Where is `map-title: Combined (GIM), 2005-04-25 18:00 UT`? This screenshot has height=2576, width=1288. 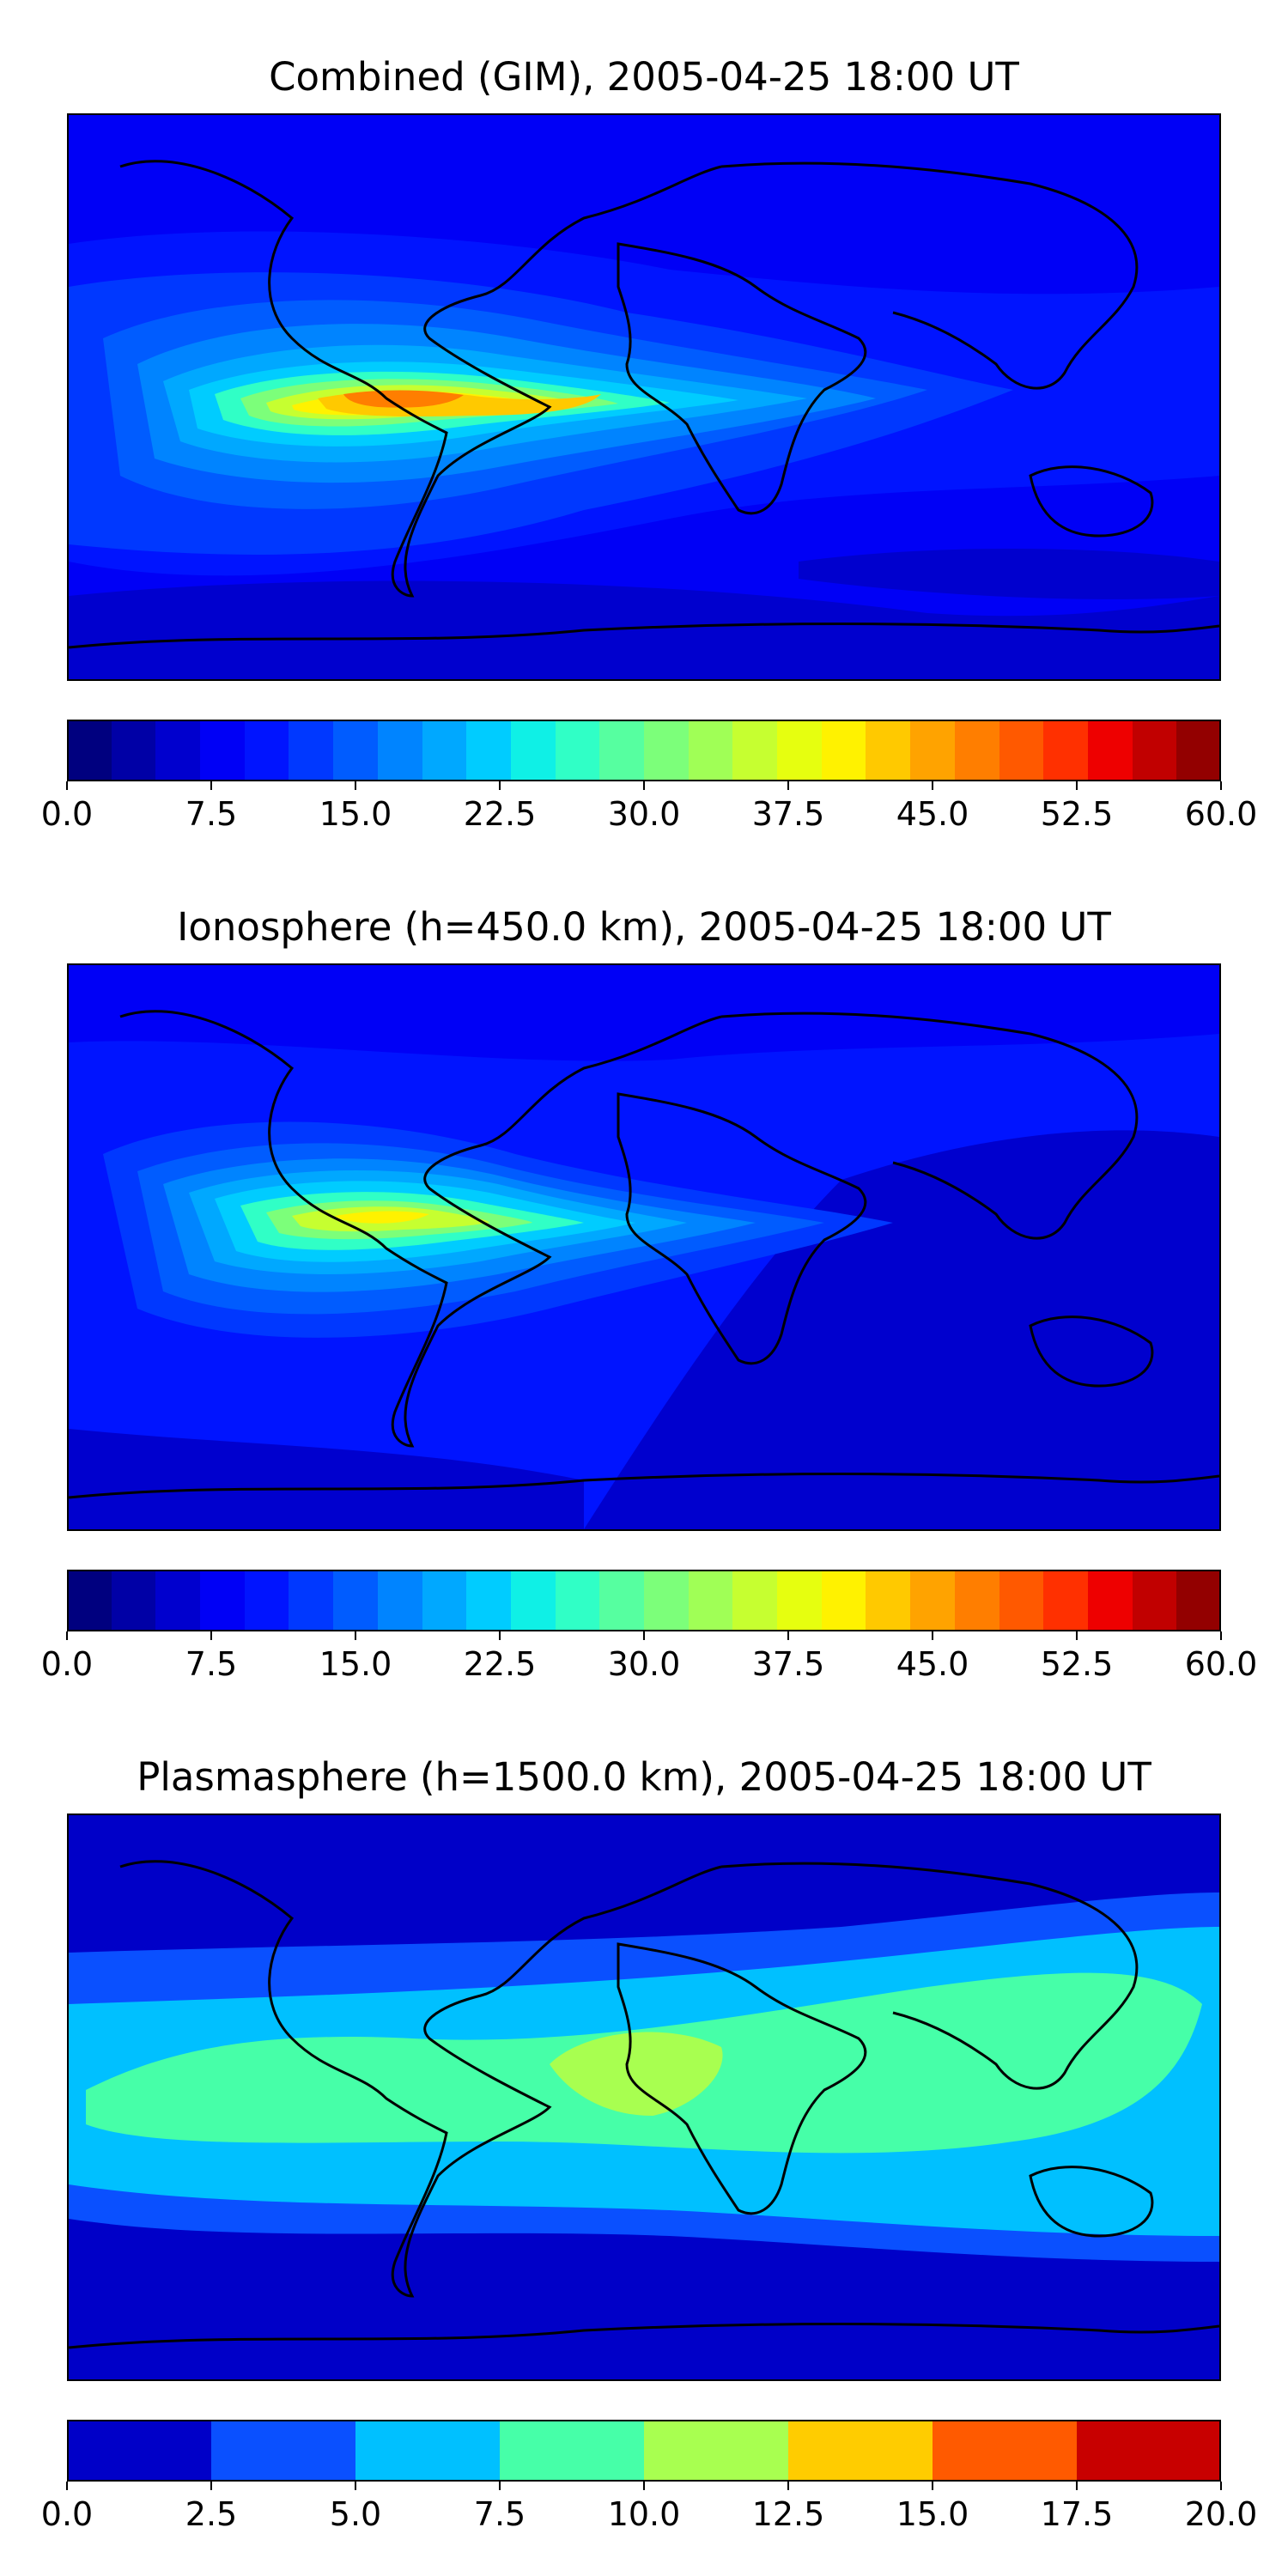 map-title: Combined (GIM), 2005-04-25 18:00 UT is located at coordinates (644, 77).